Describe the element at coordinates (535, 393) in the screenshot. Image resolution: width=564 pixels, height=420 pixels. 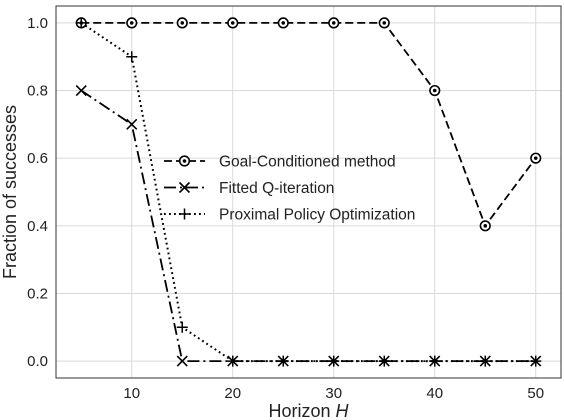
I see `x-tick-label: 50` at that location.